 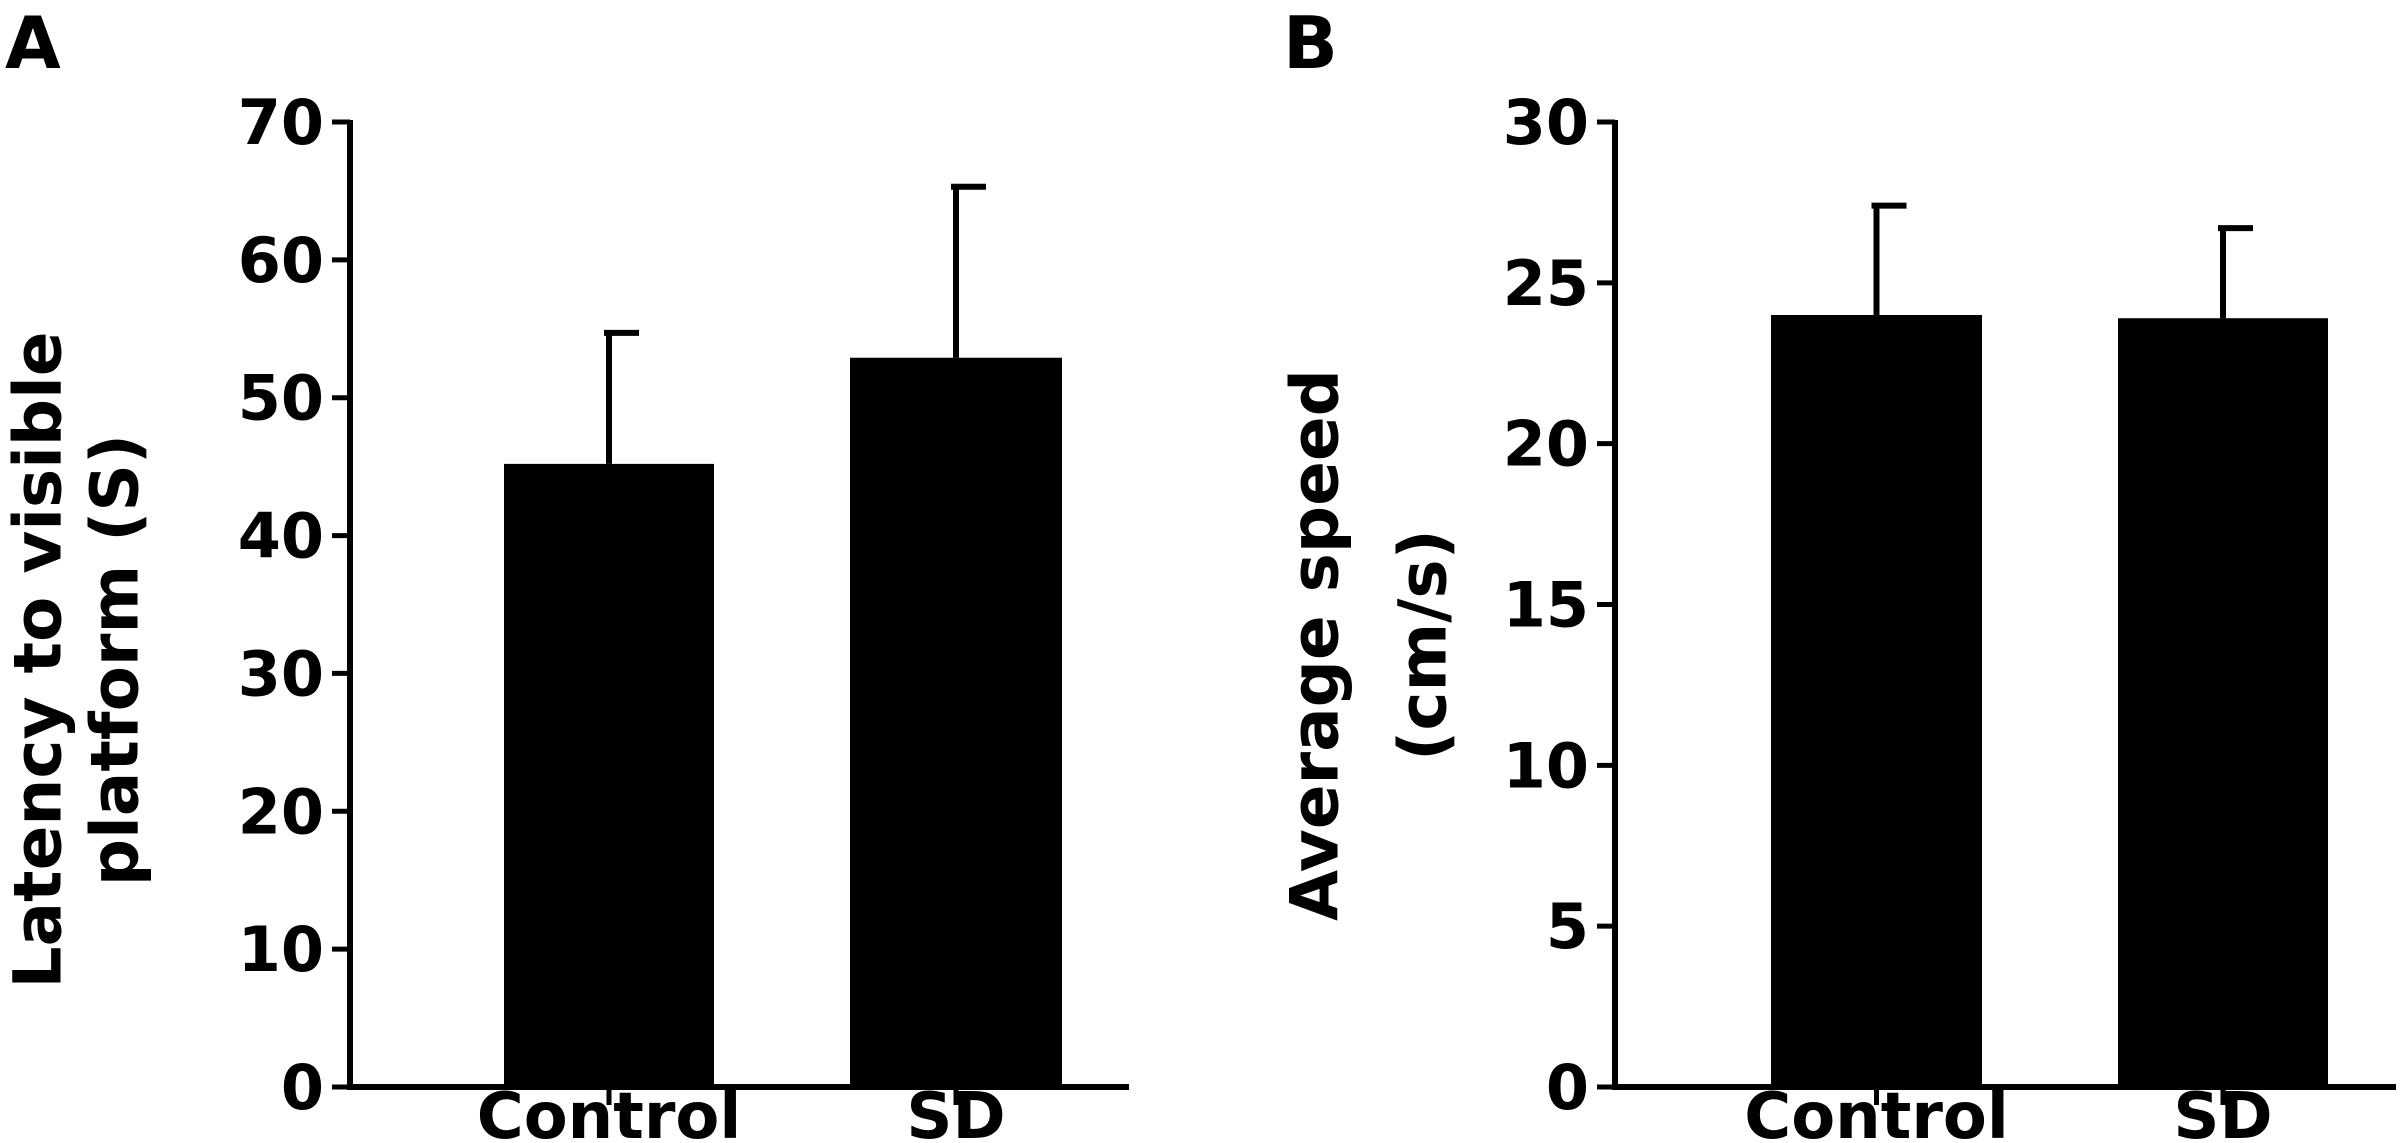 What do you see at coordinates (281, 260) in the screenshot?
I see `y-tick-label: 60` at bounding box center [281, 260].